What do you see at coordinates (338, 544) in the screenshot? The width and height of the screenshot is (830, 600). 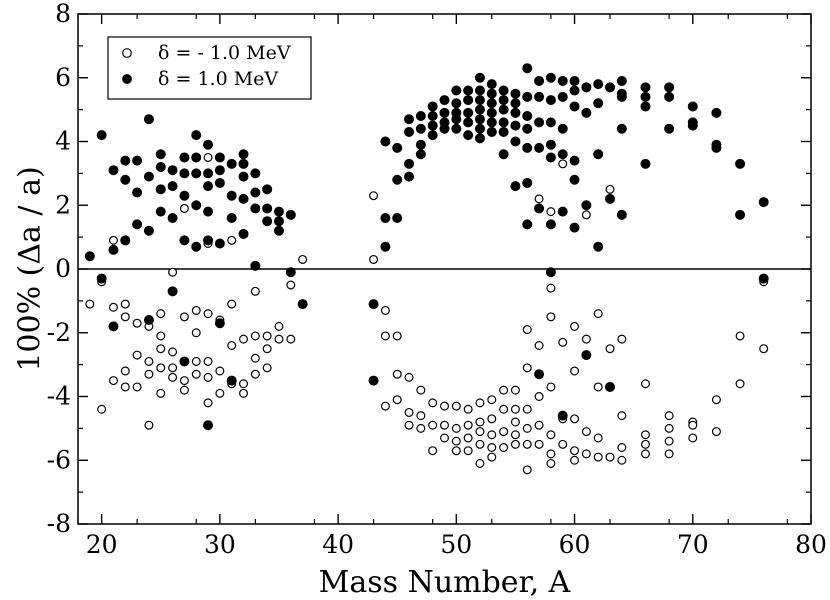 I see `x-tick-label: 40` at bounding box center [338, 544].